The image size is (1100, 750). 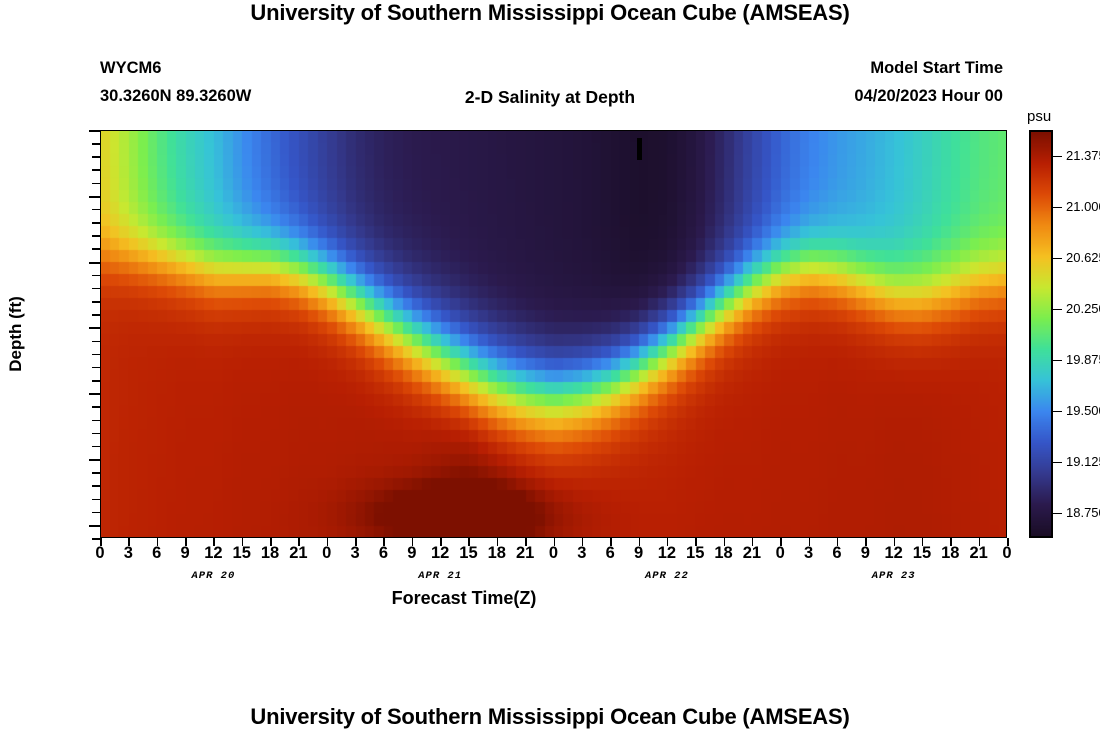 I want to click on chart-subtitle: 2-D Salinity at Depth, so click(x=550, y=97).